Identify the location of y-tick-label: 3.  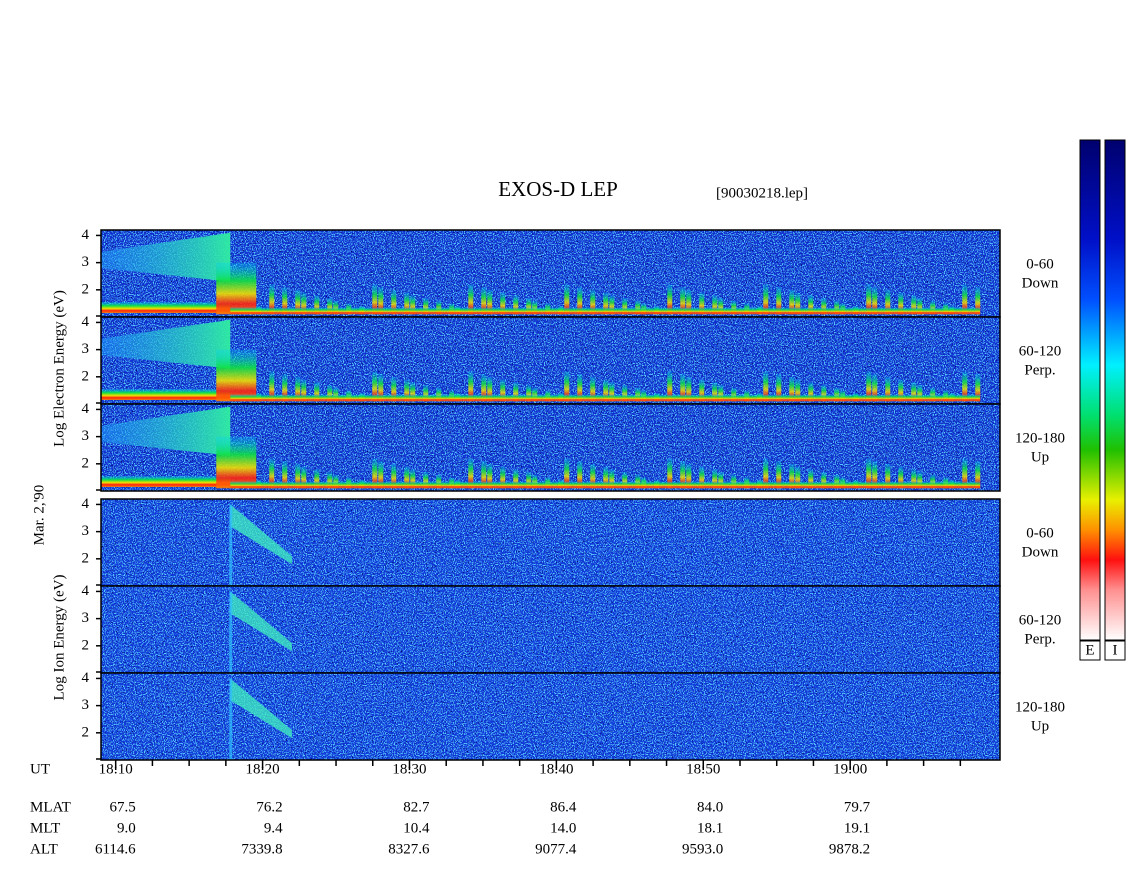
(86, 262).